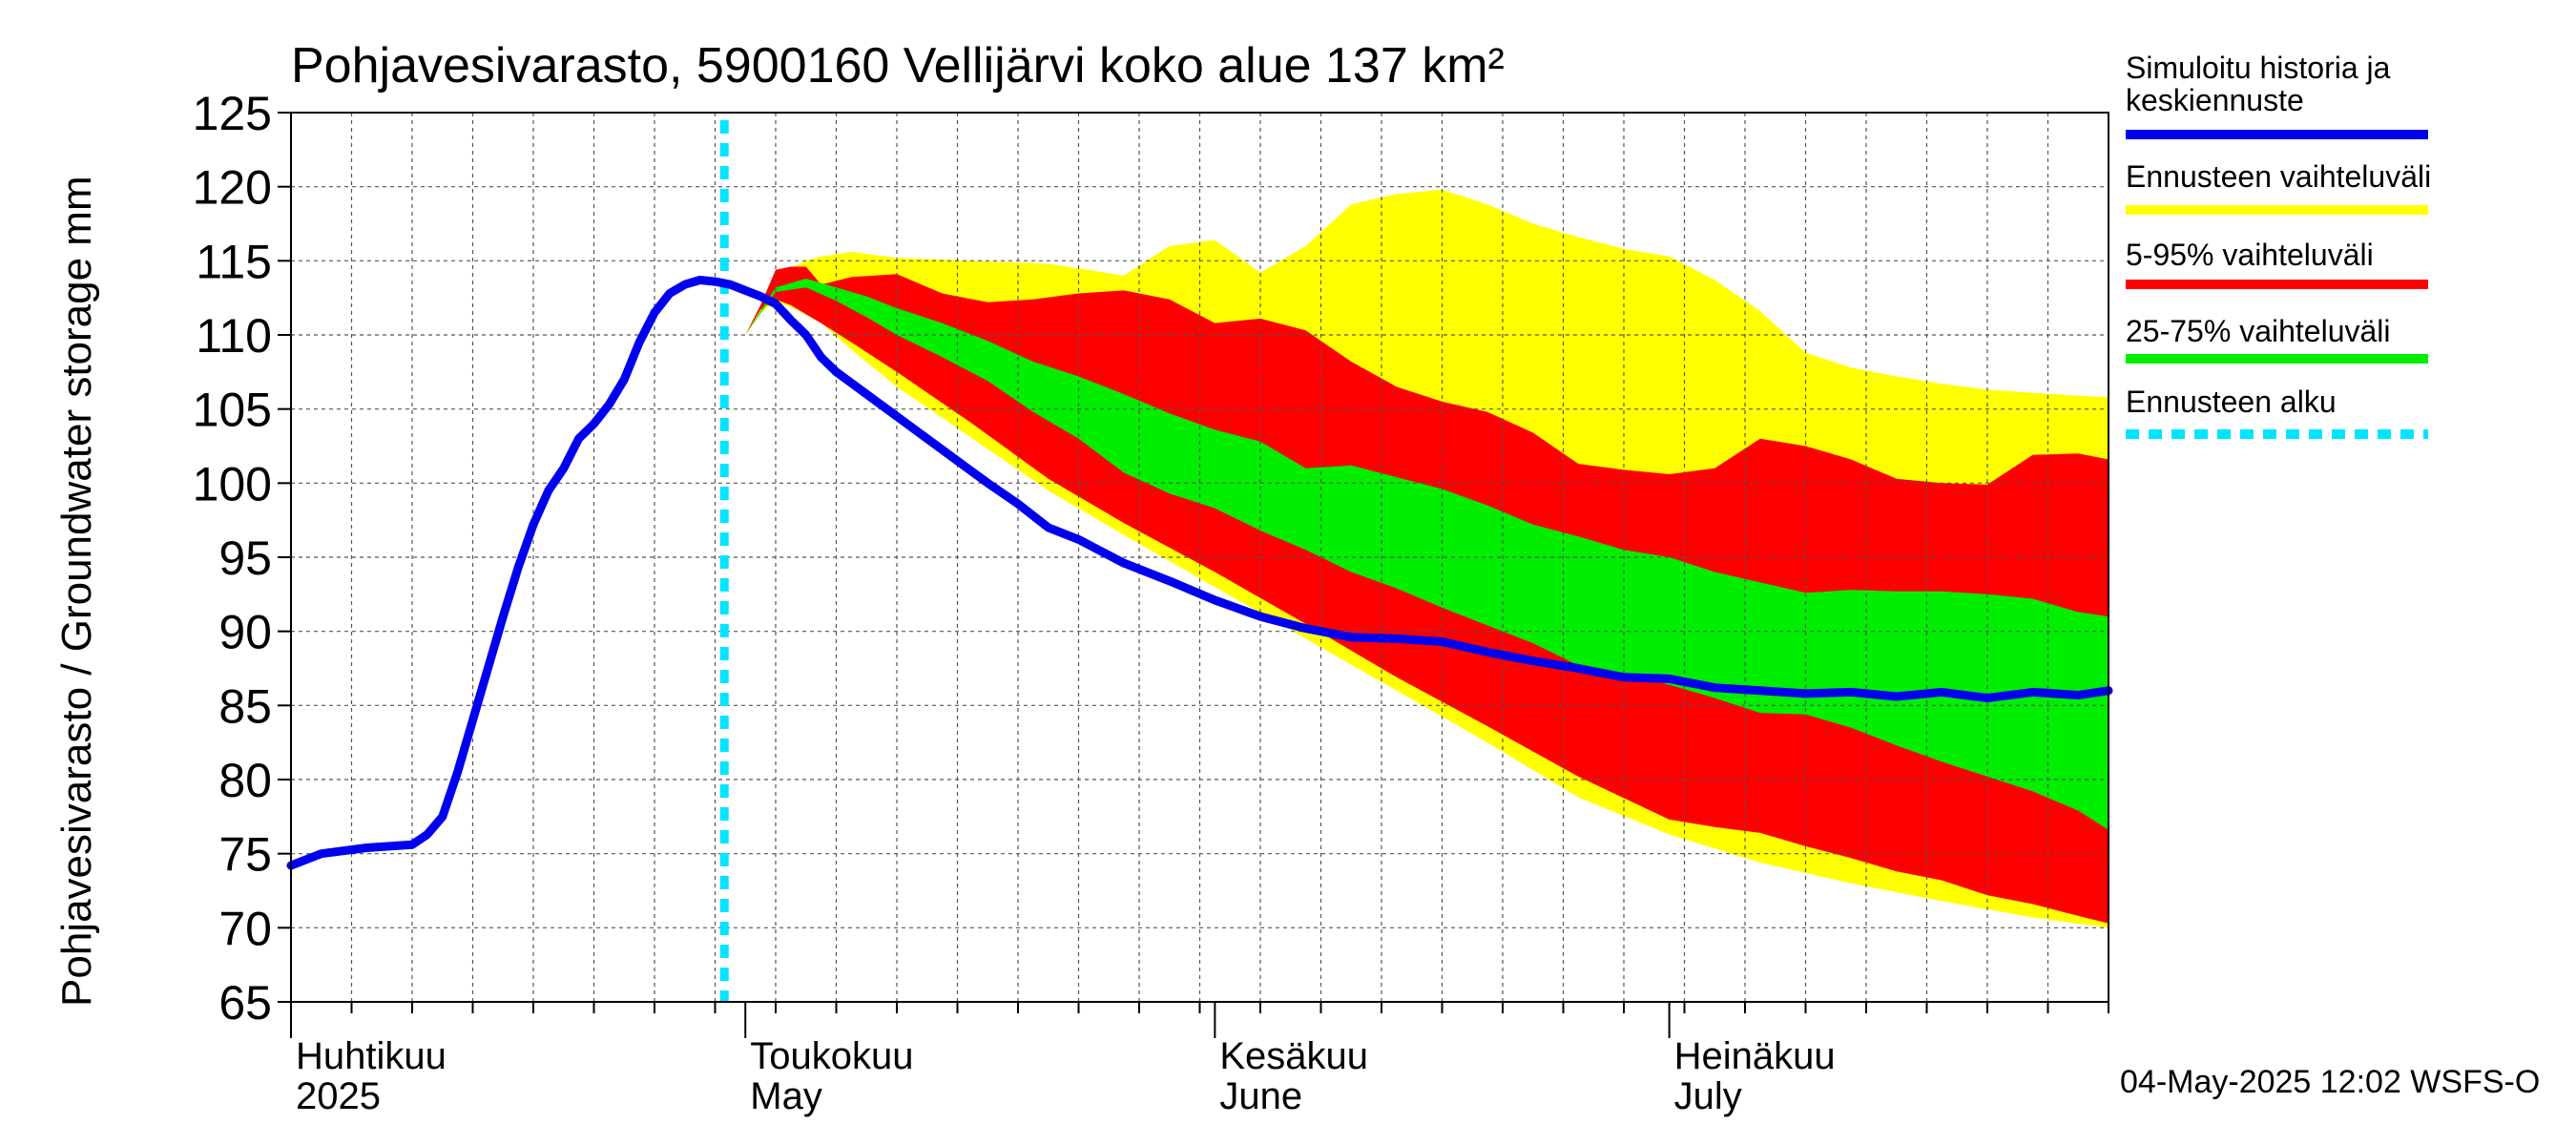 Image resolution: width=2576 pixels, height=1145 pixels. What do you see at coordinates (2231, 402) in the screenshot?
I see `legend-label: Ennusteen alku` at bounding box center [2231, 402].